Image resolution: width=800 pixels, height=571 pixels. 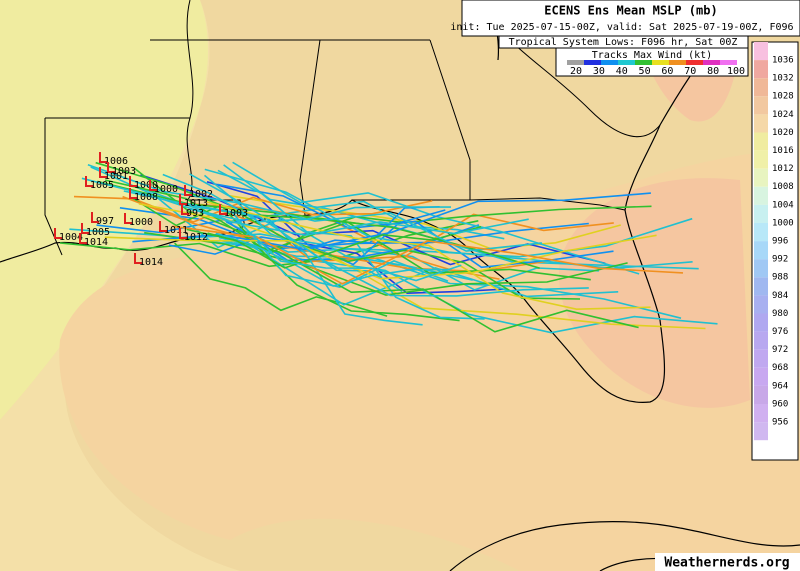 What do you see at coordinates (667, 71) in the screenshot?
I see `wind-label: 60` at bounding box center [667, 71].